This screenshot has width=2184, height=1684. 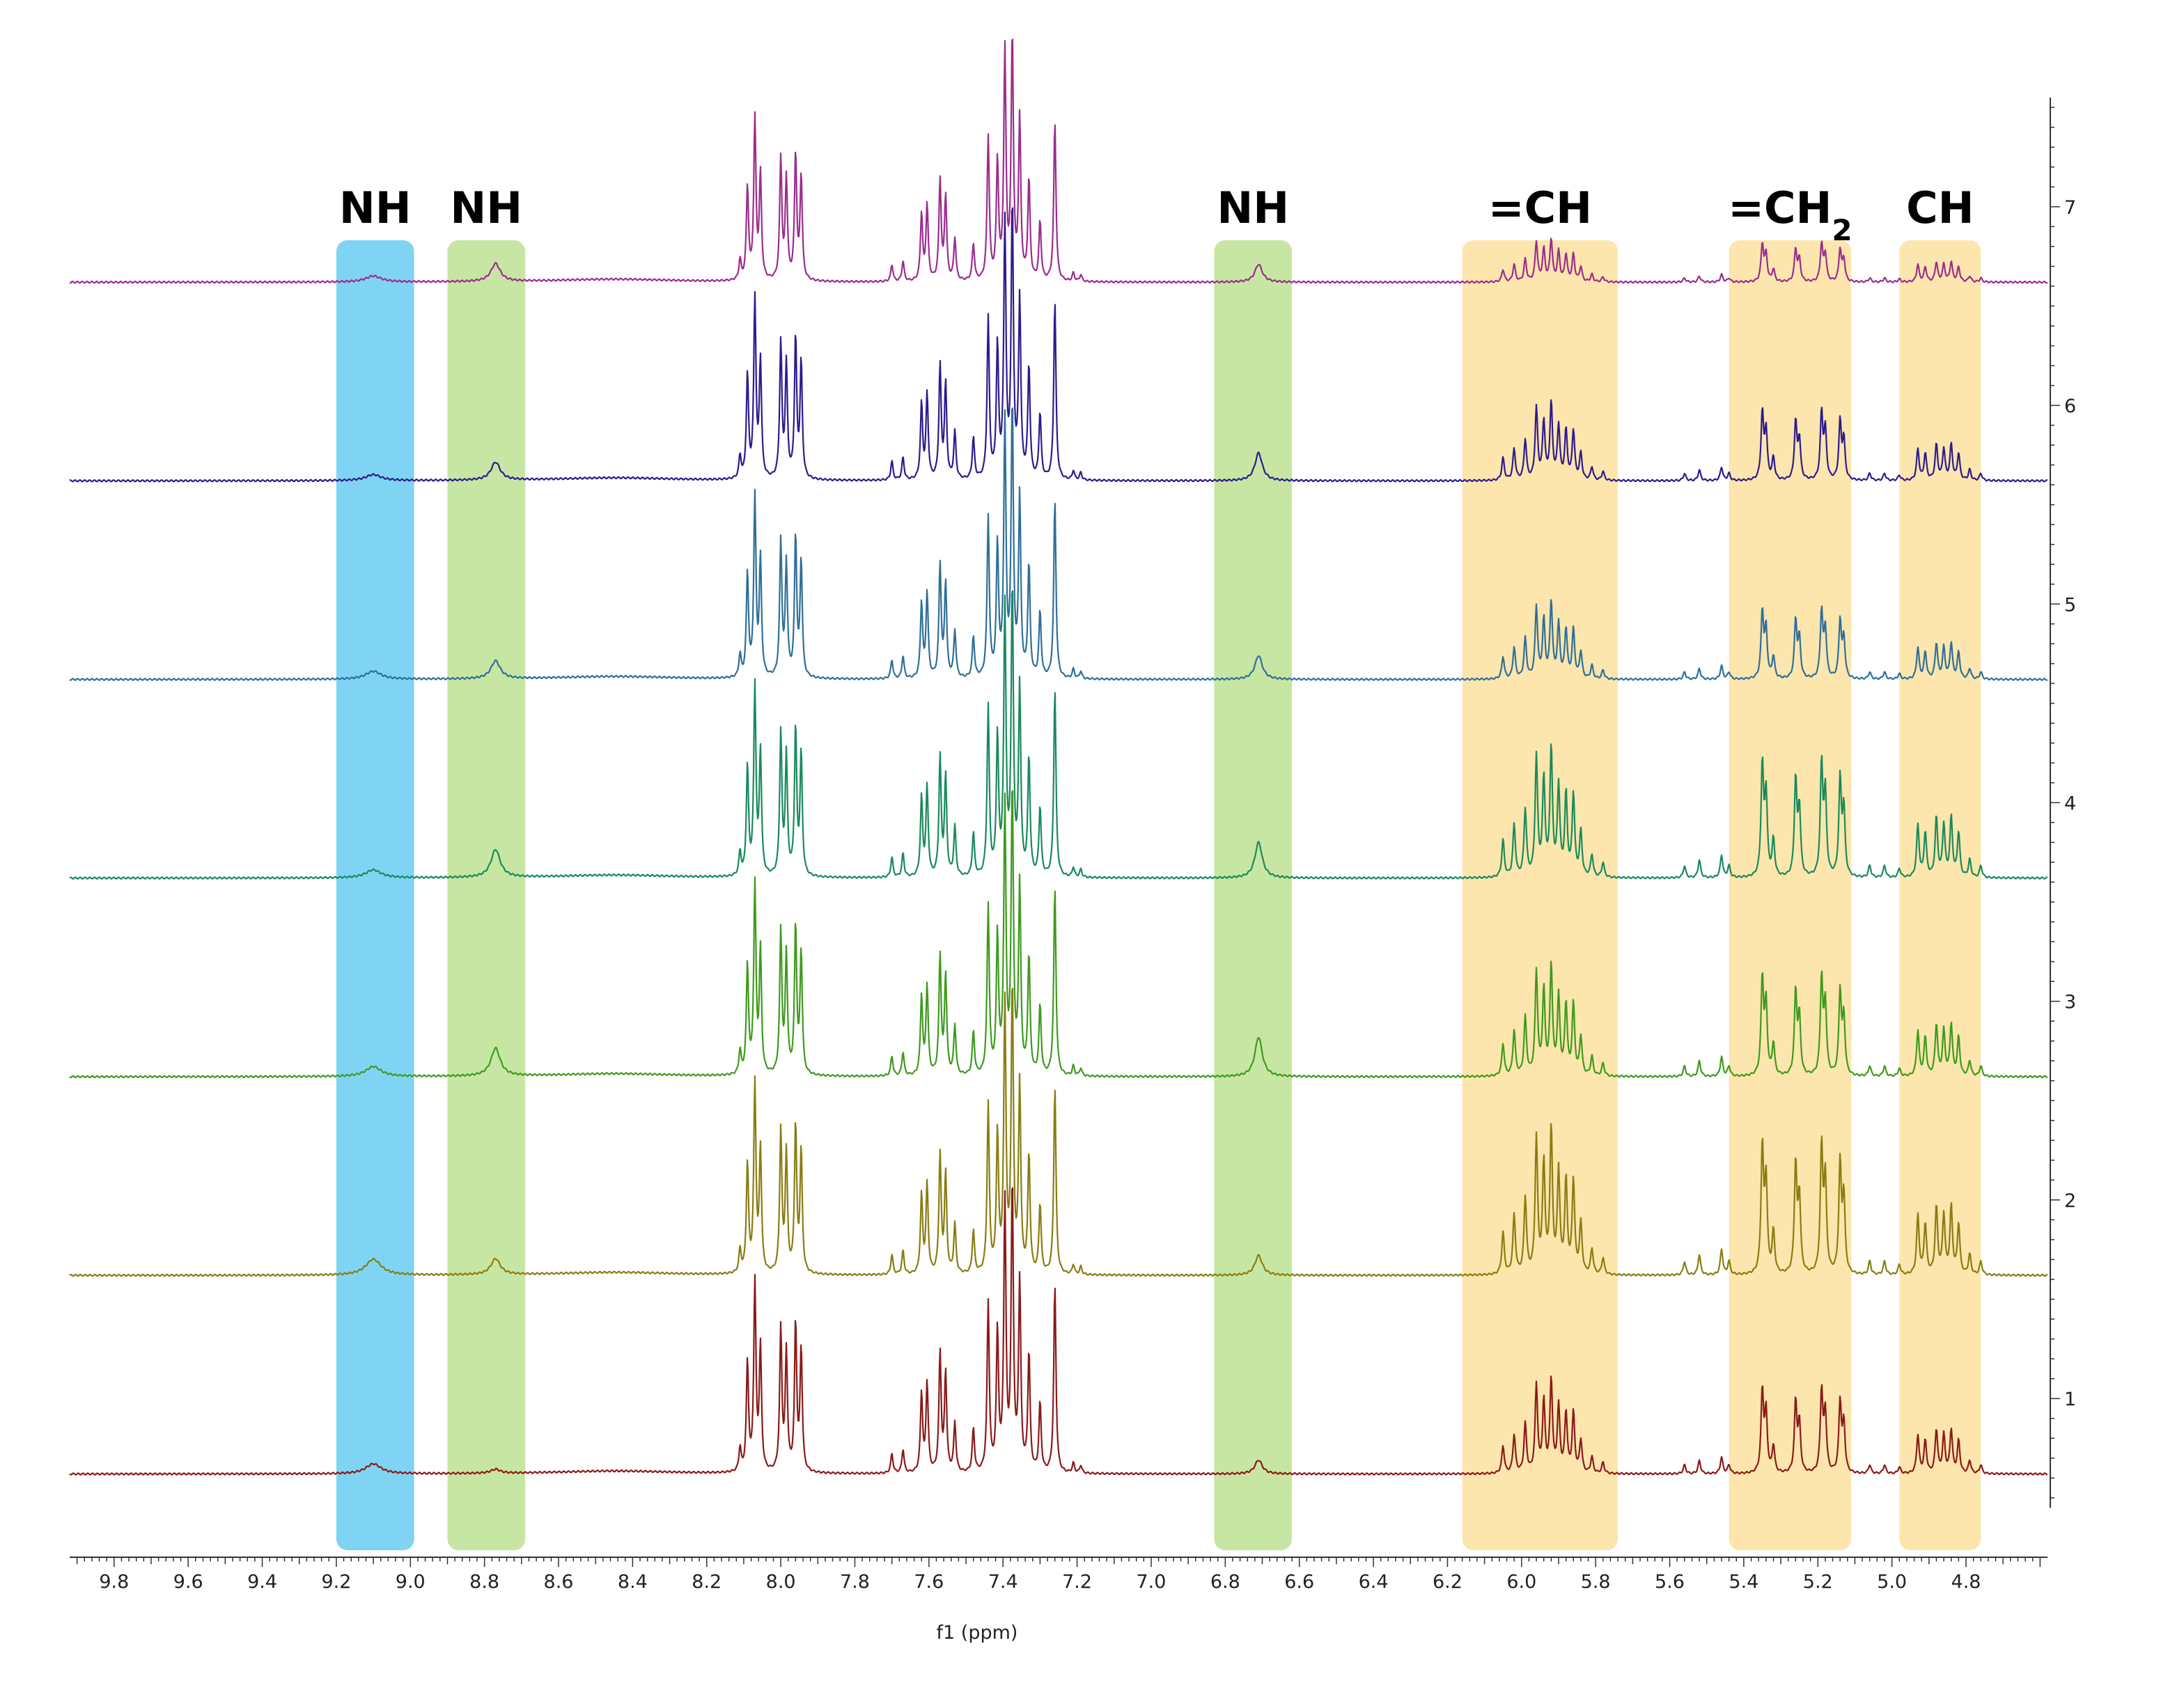 I want to click on y-axis: 1 2 3 4 5 6 7, so click(x=2063, y=803).